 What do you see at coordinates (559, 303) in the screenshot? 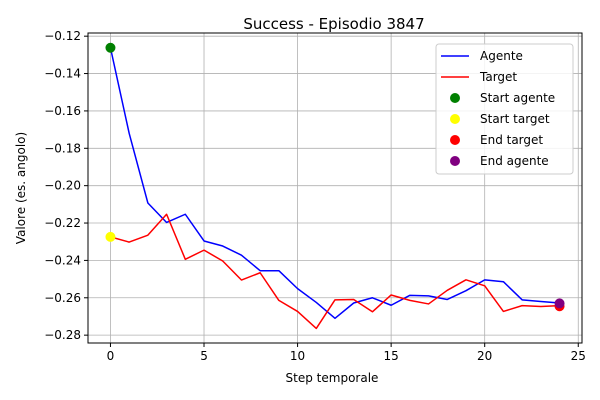
I see `marker-end-agente` at bounding box center [559, 303].